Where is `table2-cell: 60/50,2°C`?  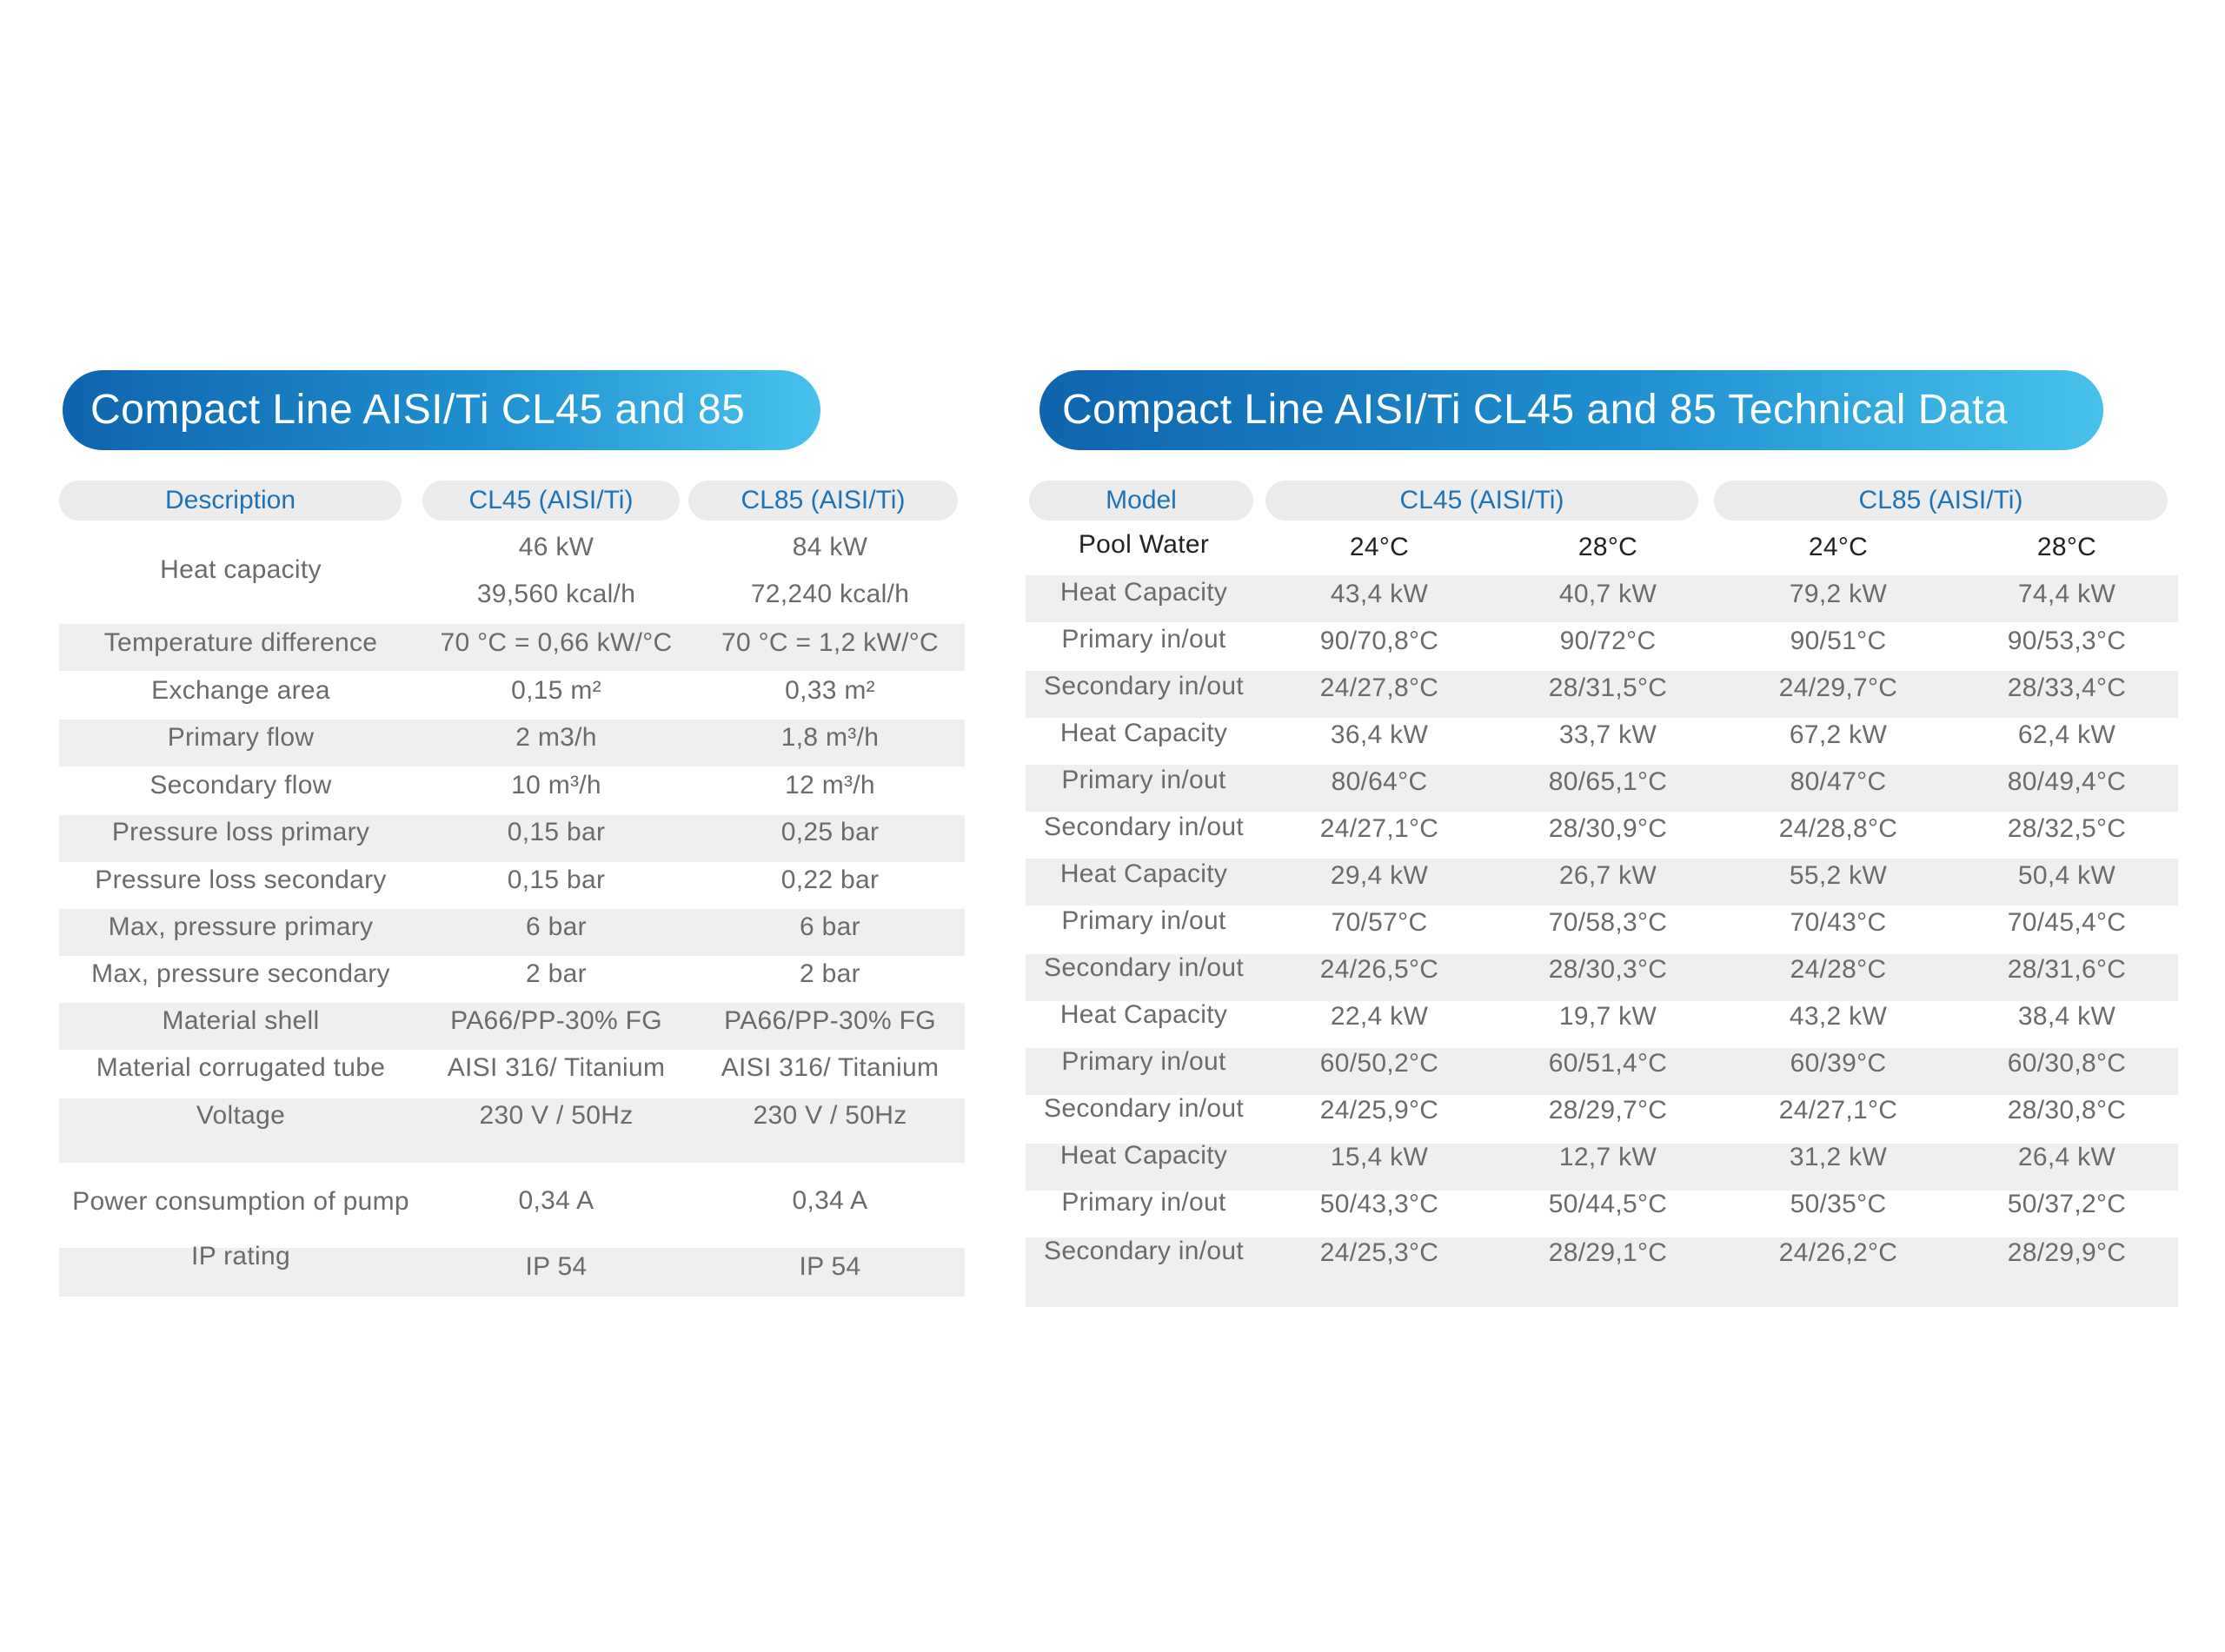
table2-cell: 60/50,2°C is located at coordinates (1379, 1064).